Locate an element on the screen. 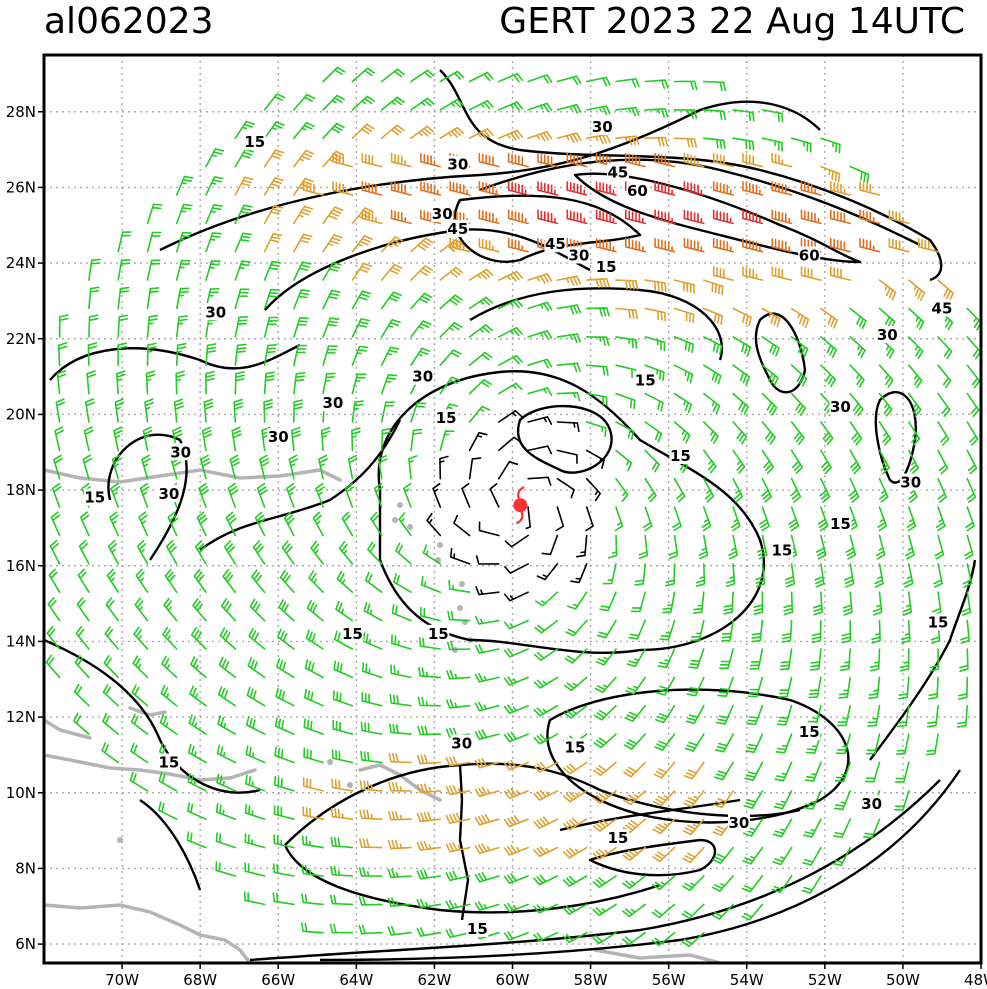 This screenshot has height=989, width=987. lat-tick-label: 18N is located at coordinates (21, 490).